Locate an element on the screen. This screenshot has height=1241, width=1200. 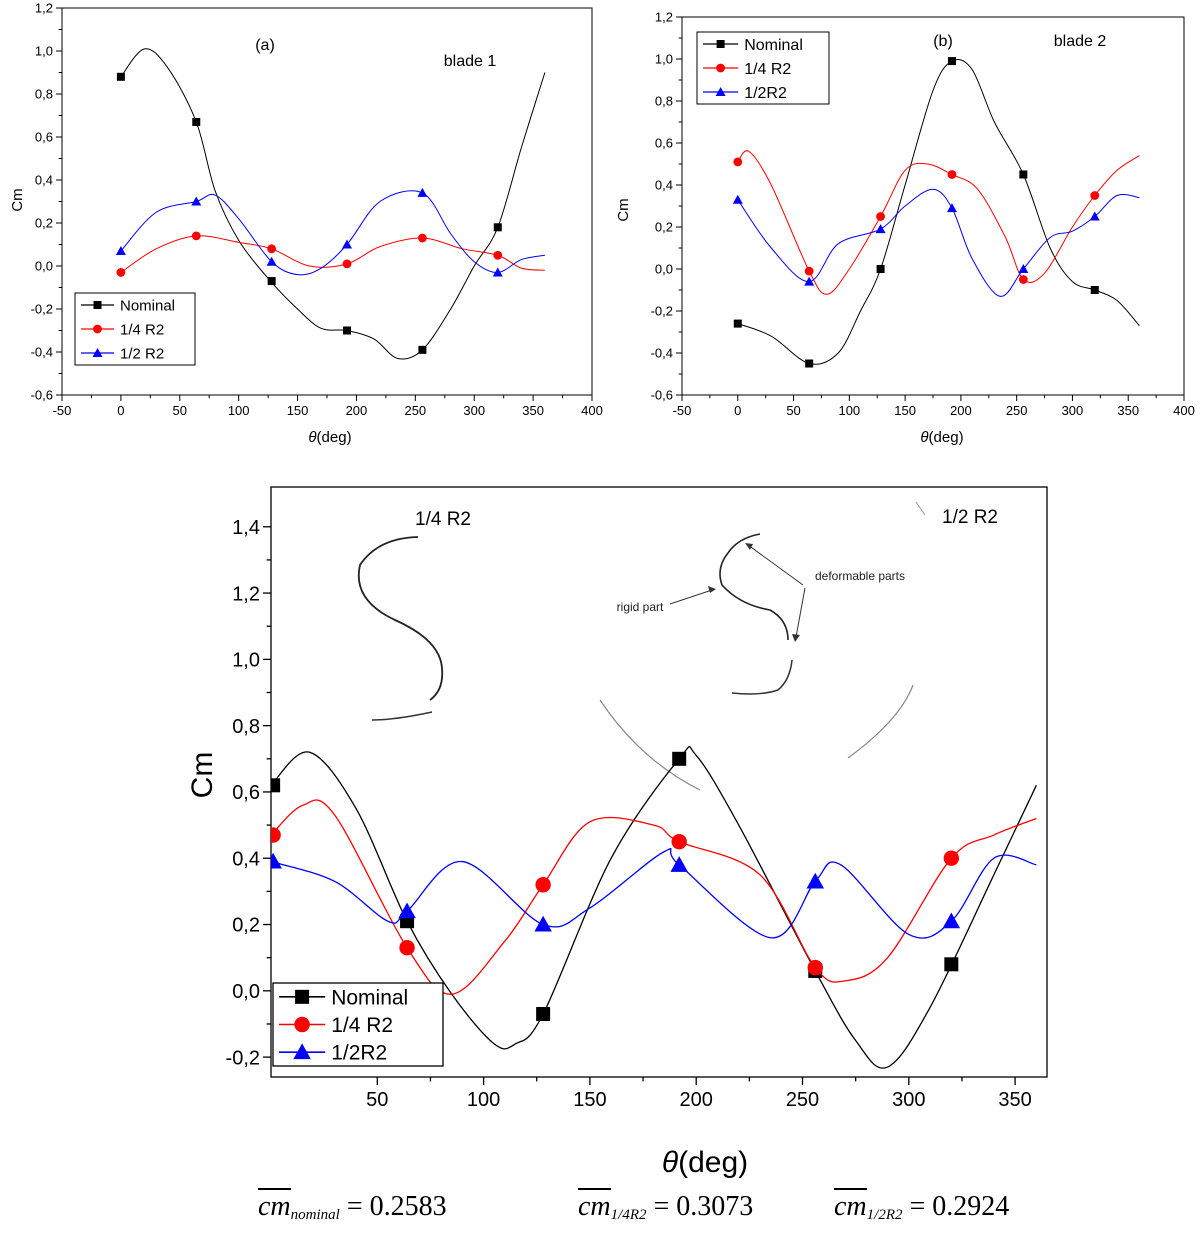
quarter-blade-arc is located at coordinates (402, 716).